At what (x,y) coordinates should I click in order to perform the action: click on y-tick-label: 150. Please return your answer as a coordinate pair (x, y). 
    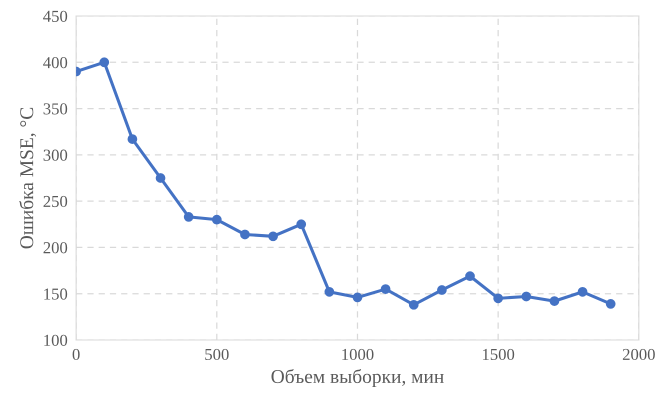
    Looking at the image, I should click on (56, 294).